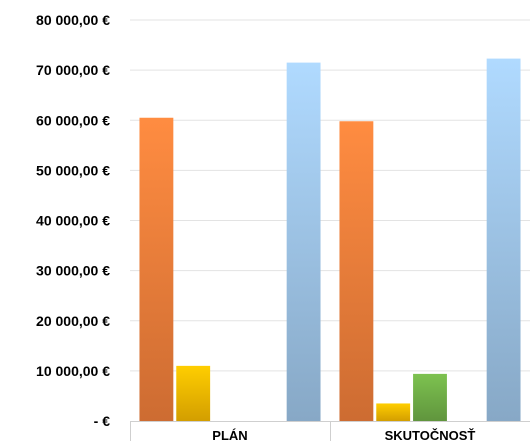  Describe the element at coordinates (73, 271) in the screenshot. I see `y-tick-label: 30 000,00 €` at that location.